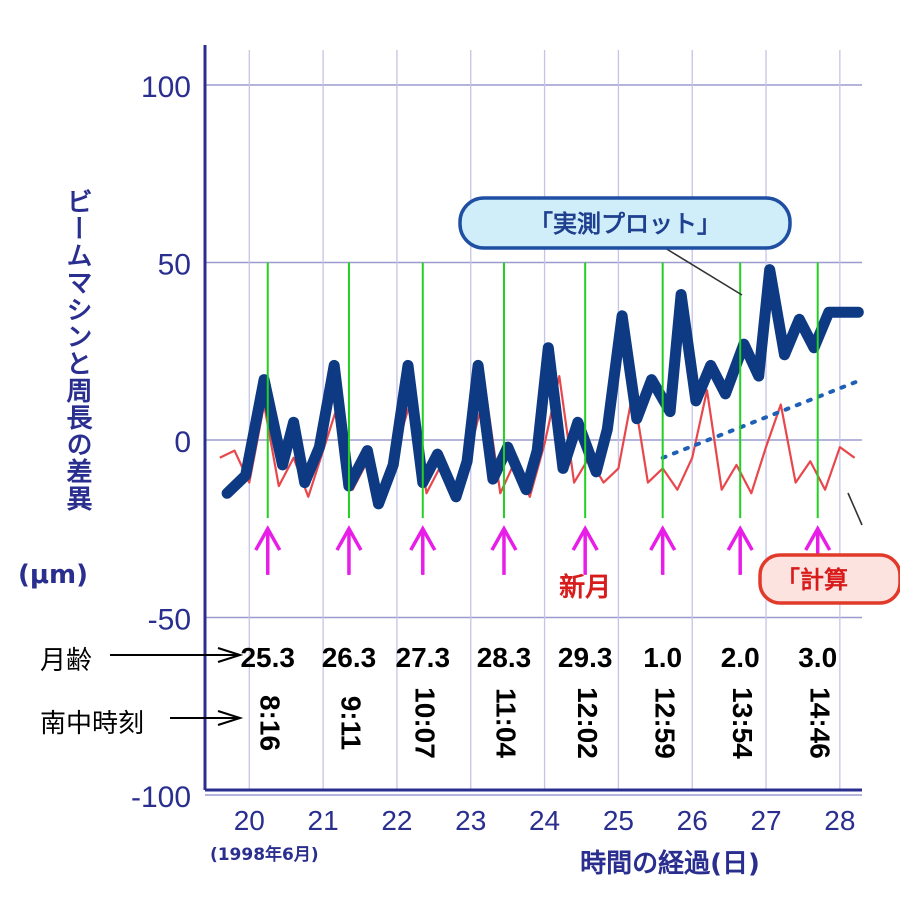 This screenshot has width=900, height=900. What do you see at coordinates (765, 820) in the screenshot?
I see `x-tick-label: 27` at bounding box center [765, 820].